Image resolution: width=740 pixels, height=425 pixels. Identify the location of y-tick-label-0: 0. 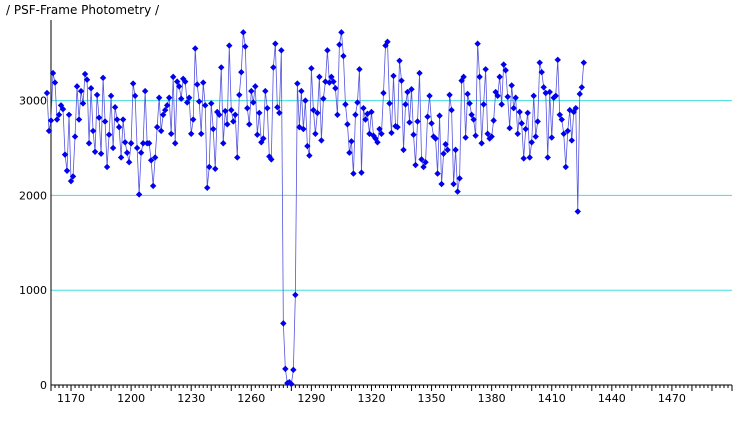
(43, 385).